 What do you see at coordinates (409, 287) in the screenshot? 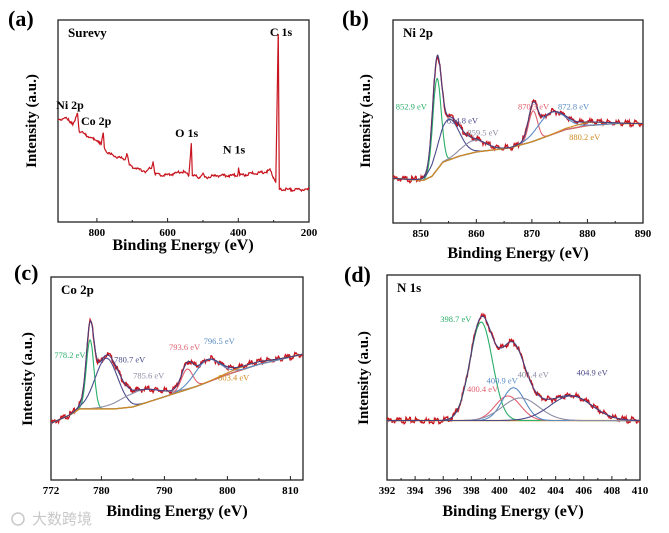
I see `panel-title: N 1s` at bounding box center [409, 287].